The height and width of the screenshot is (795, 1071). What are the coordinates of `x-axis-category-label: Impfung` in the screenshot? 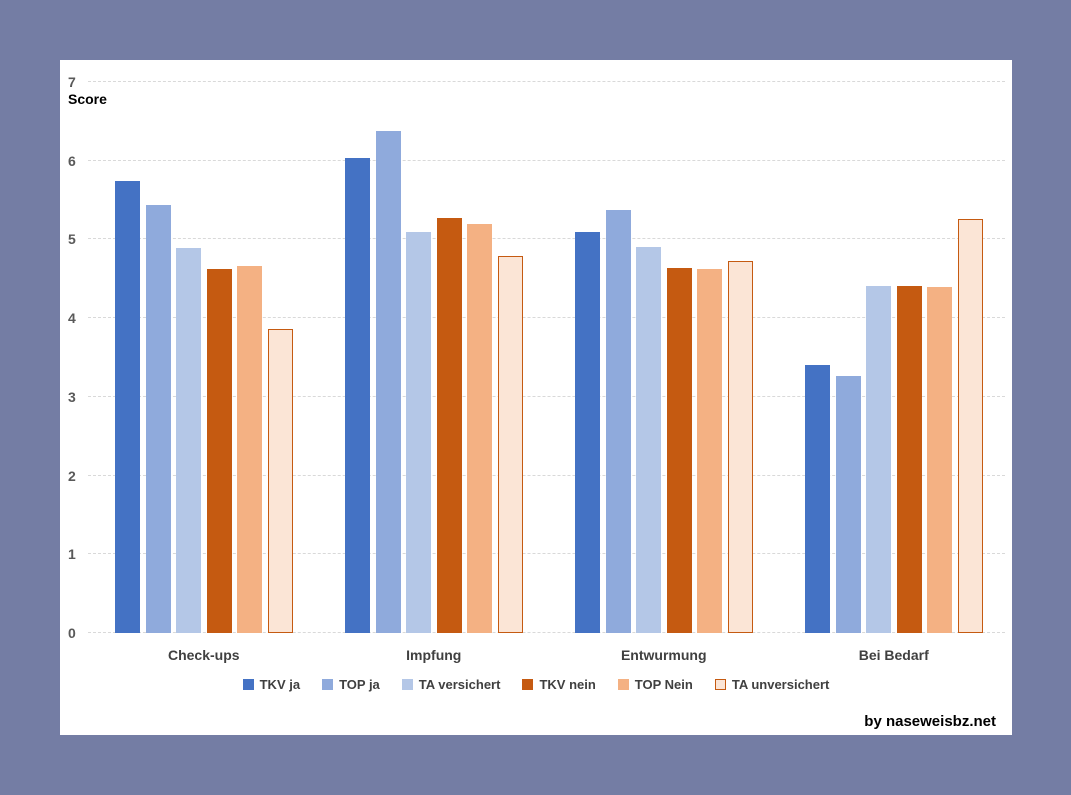 It's located at (434, 655).